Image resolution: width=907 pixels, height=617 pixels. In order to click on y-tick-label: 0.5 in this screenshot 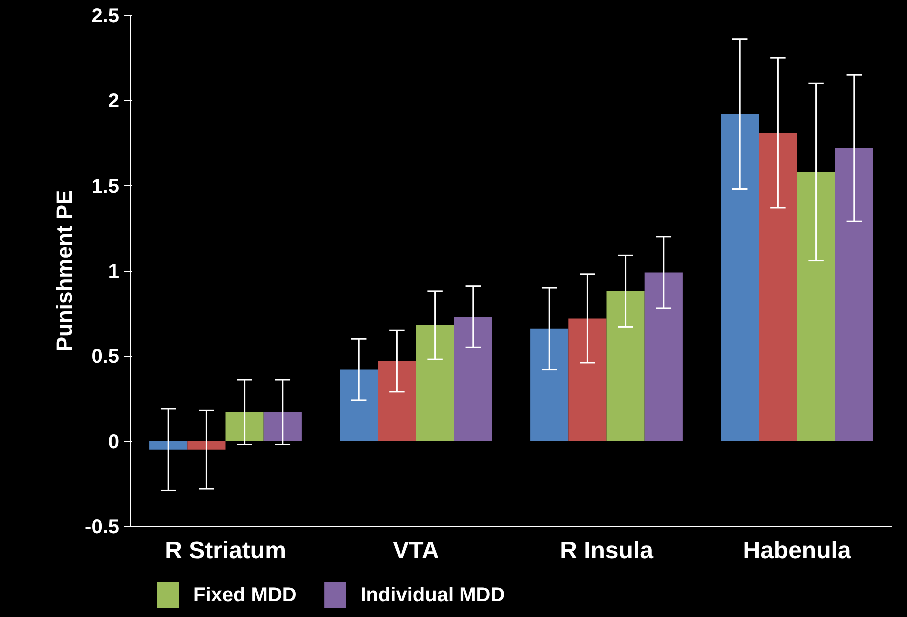, I will do `click(106, 357)`.